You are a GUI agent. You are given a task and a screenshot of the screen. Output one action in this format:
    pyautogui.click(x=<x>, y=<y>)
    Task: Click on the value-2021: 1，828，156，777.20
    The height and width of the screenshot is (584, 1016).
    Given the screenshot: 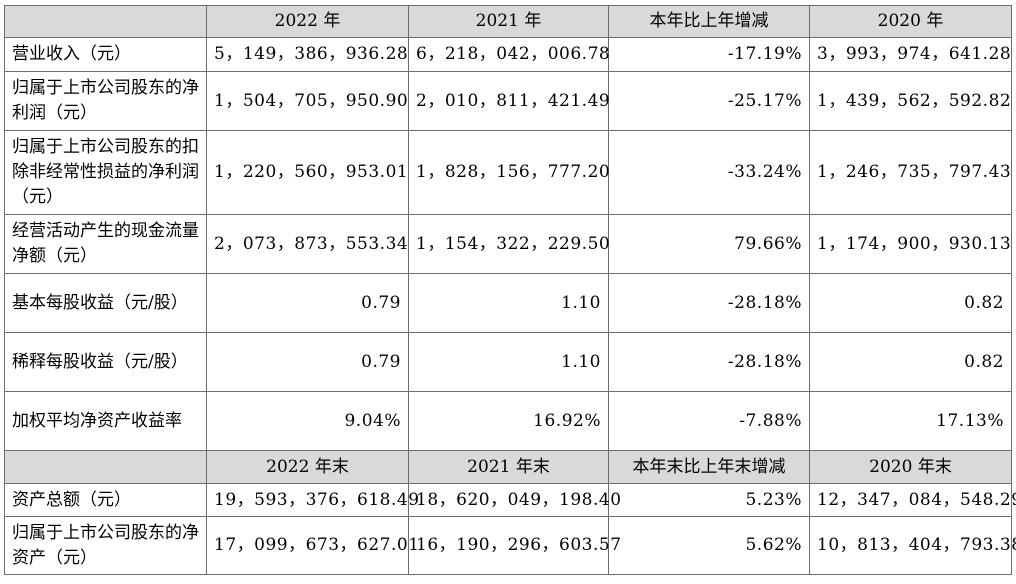 What is the action you would take?
    pyautogui.click(x=509, y=172)
    